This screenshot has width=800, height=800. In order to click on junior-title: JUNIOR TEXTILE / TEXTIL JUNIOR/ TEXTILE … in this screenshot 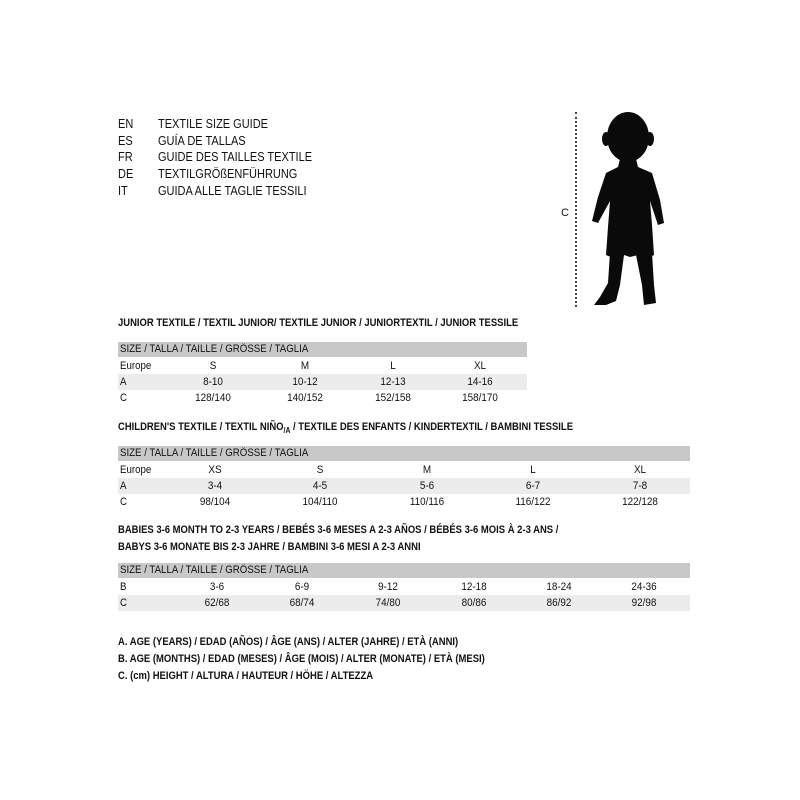, I will do `click(318, 323)`.